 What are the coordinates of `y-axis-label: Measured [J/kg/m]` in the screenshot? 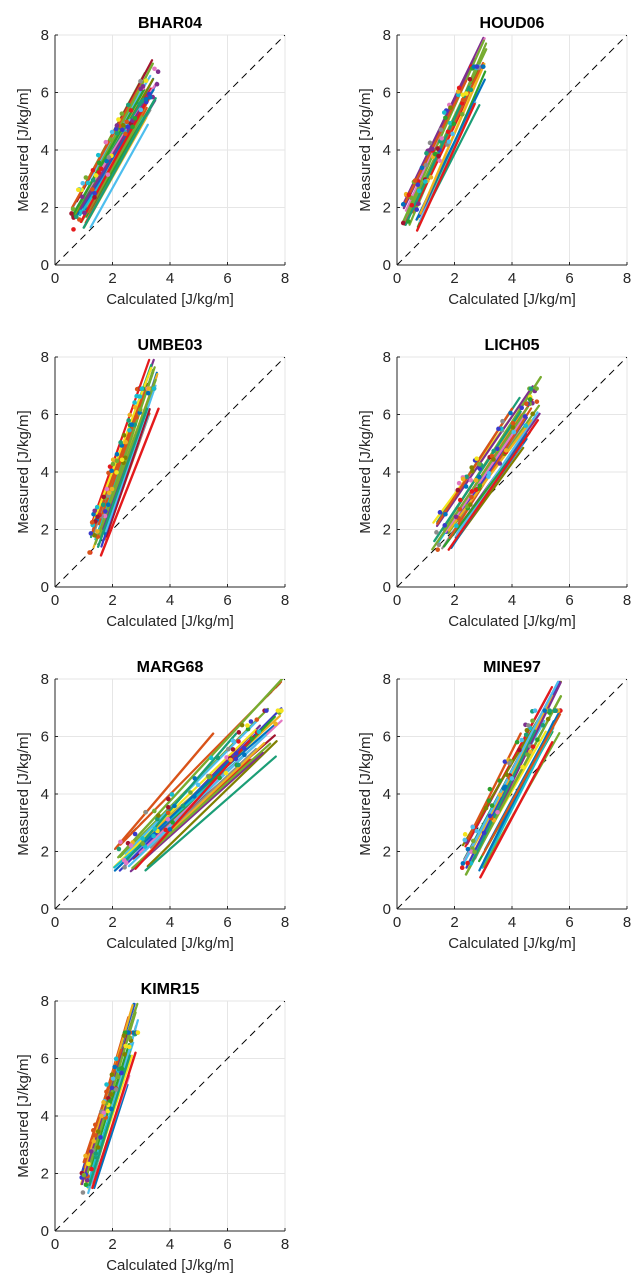 It's located at (23, 793).